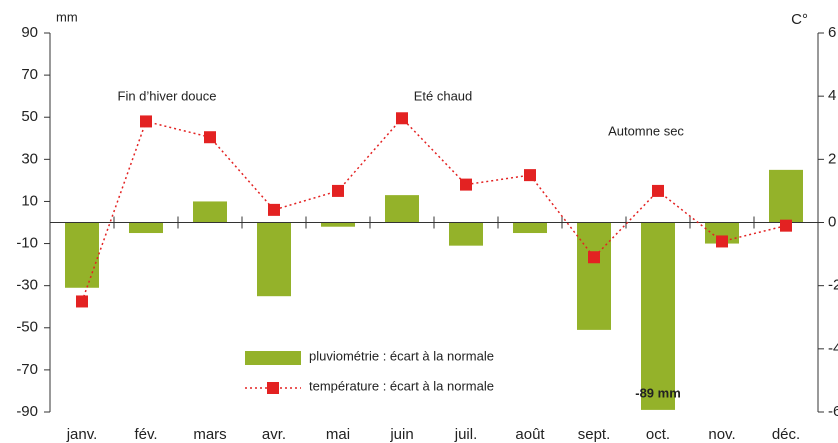 The image size is (838, 443). I want to click on y2-tick-label: 6, so click(832, 32).